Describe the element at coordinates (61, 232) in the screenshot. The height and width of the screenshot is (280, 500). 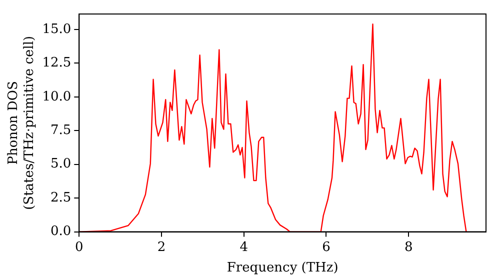
I see `y-tick-label: 0.0` at that location.